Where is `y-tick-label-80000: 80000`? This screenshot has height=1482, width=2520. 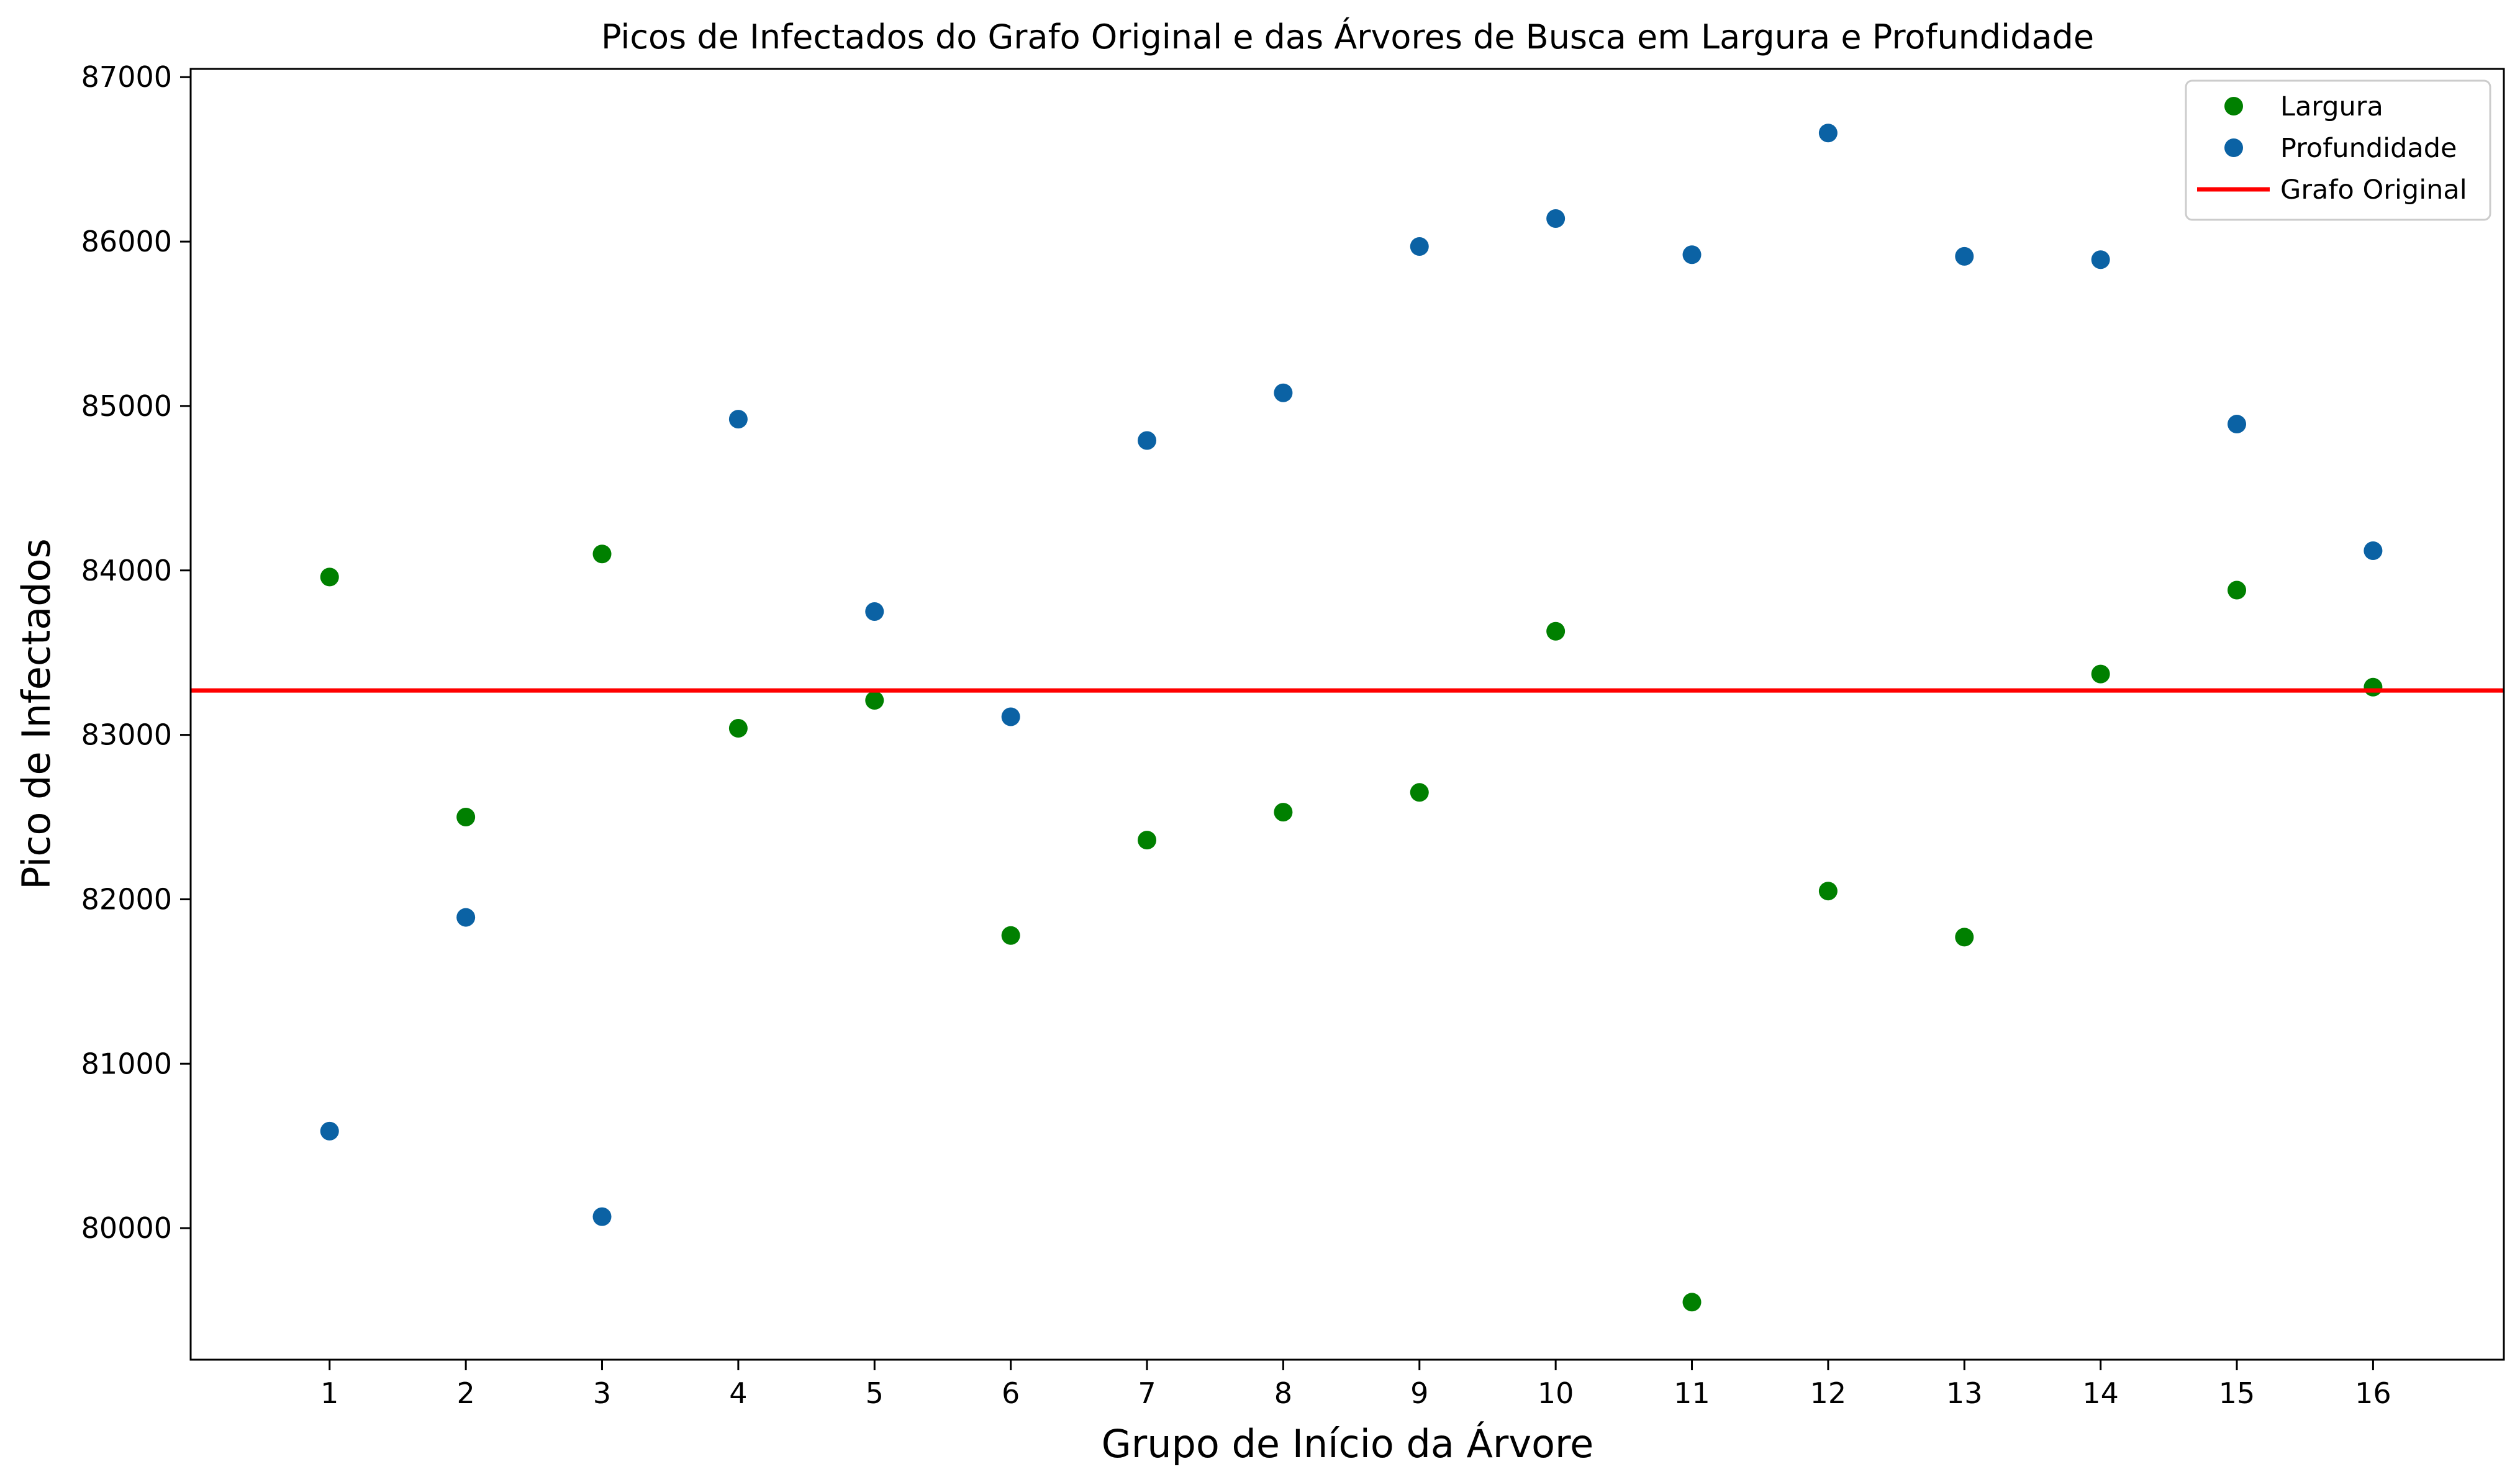 y-tick-label-80000: 80000 is located at coordinates (127, 1228).